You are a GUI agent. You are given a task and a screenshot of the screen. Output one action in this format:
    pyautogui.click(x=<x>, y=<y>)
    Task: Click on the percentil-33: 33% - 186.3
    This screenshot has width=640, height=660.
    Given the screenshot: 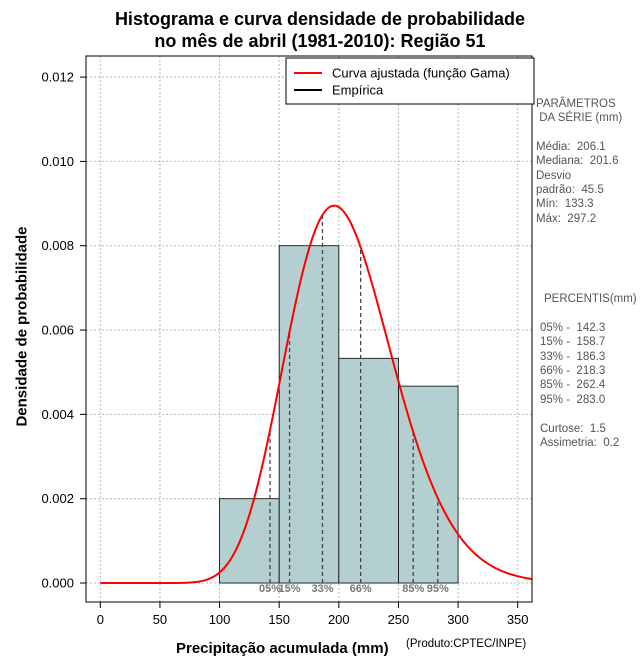 What is the action you would take?
    pyautogui.click(x=573, y=357)
    